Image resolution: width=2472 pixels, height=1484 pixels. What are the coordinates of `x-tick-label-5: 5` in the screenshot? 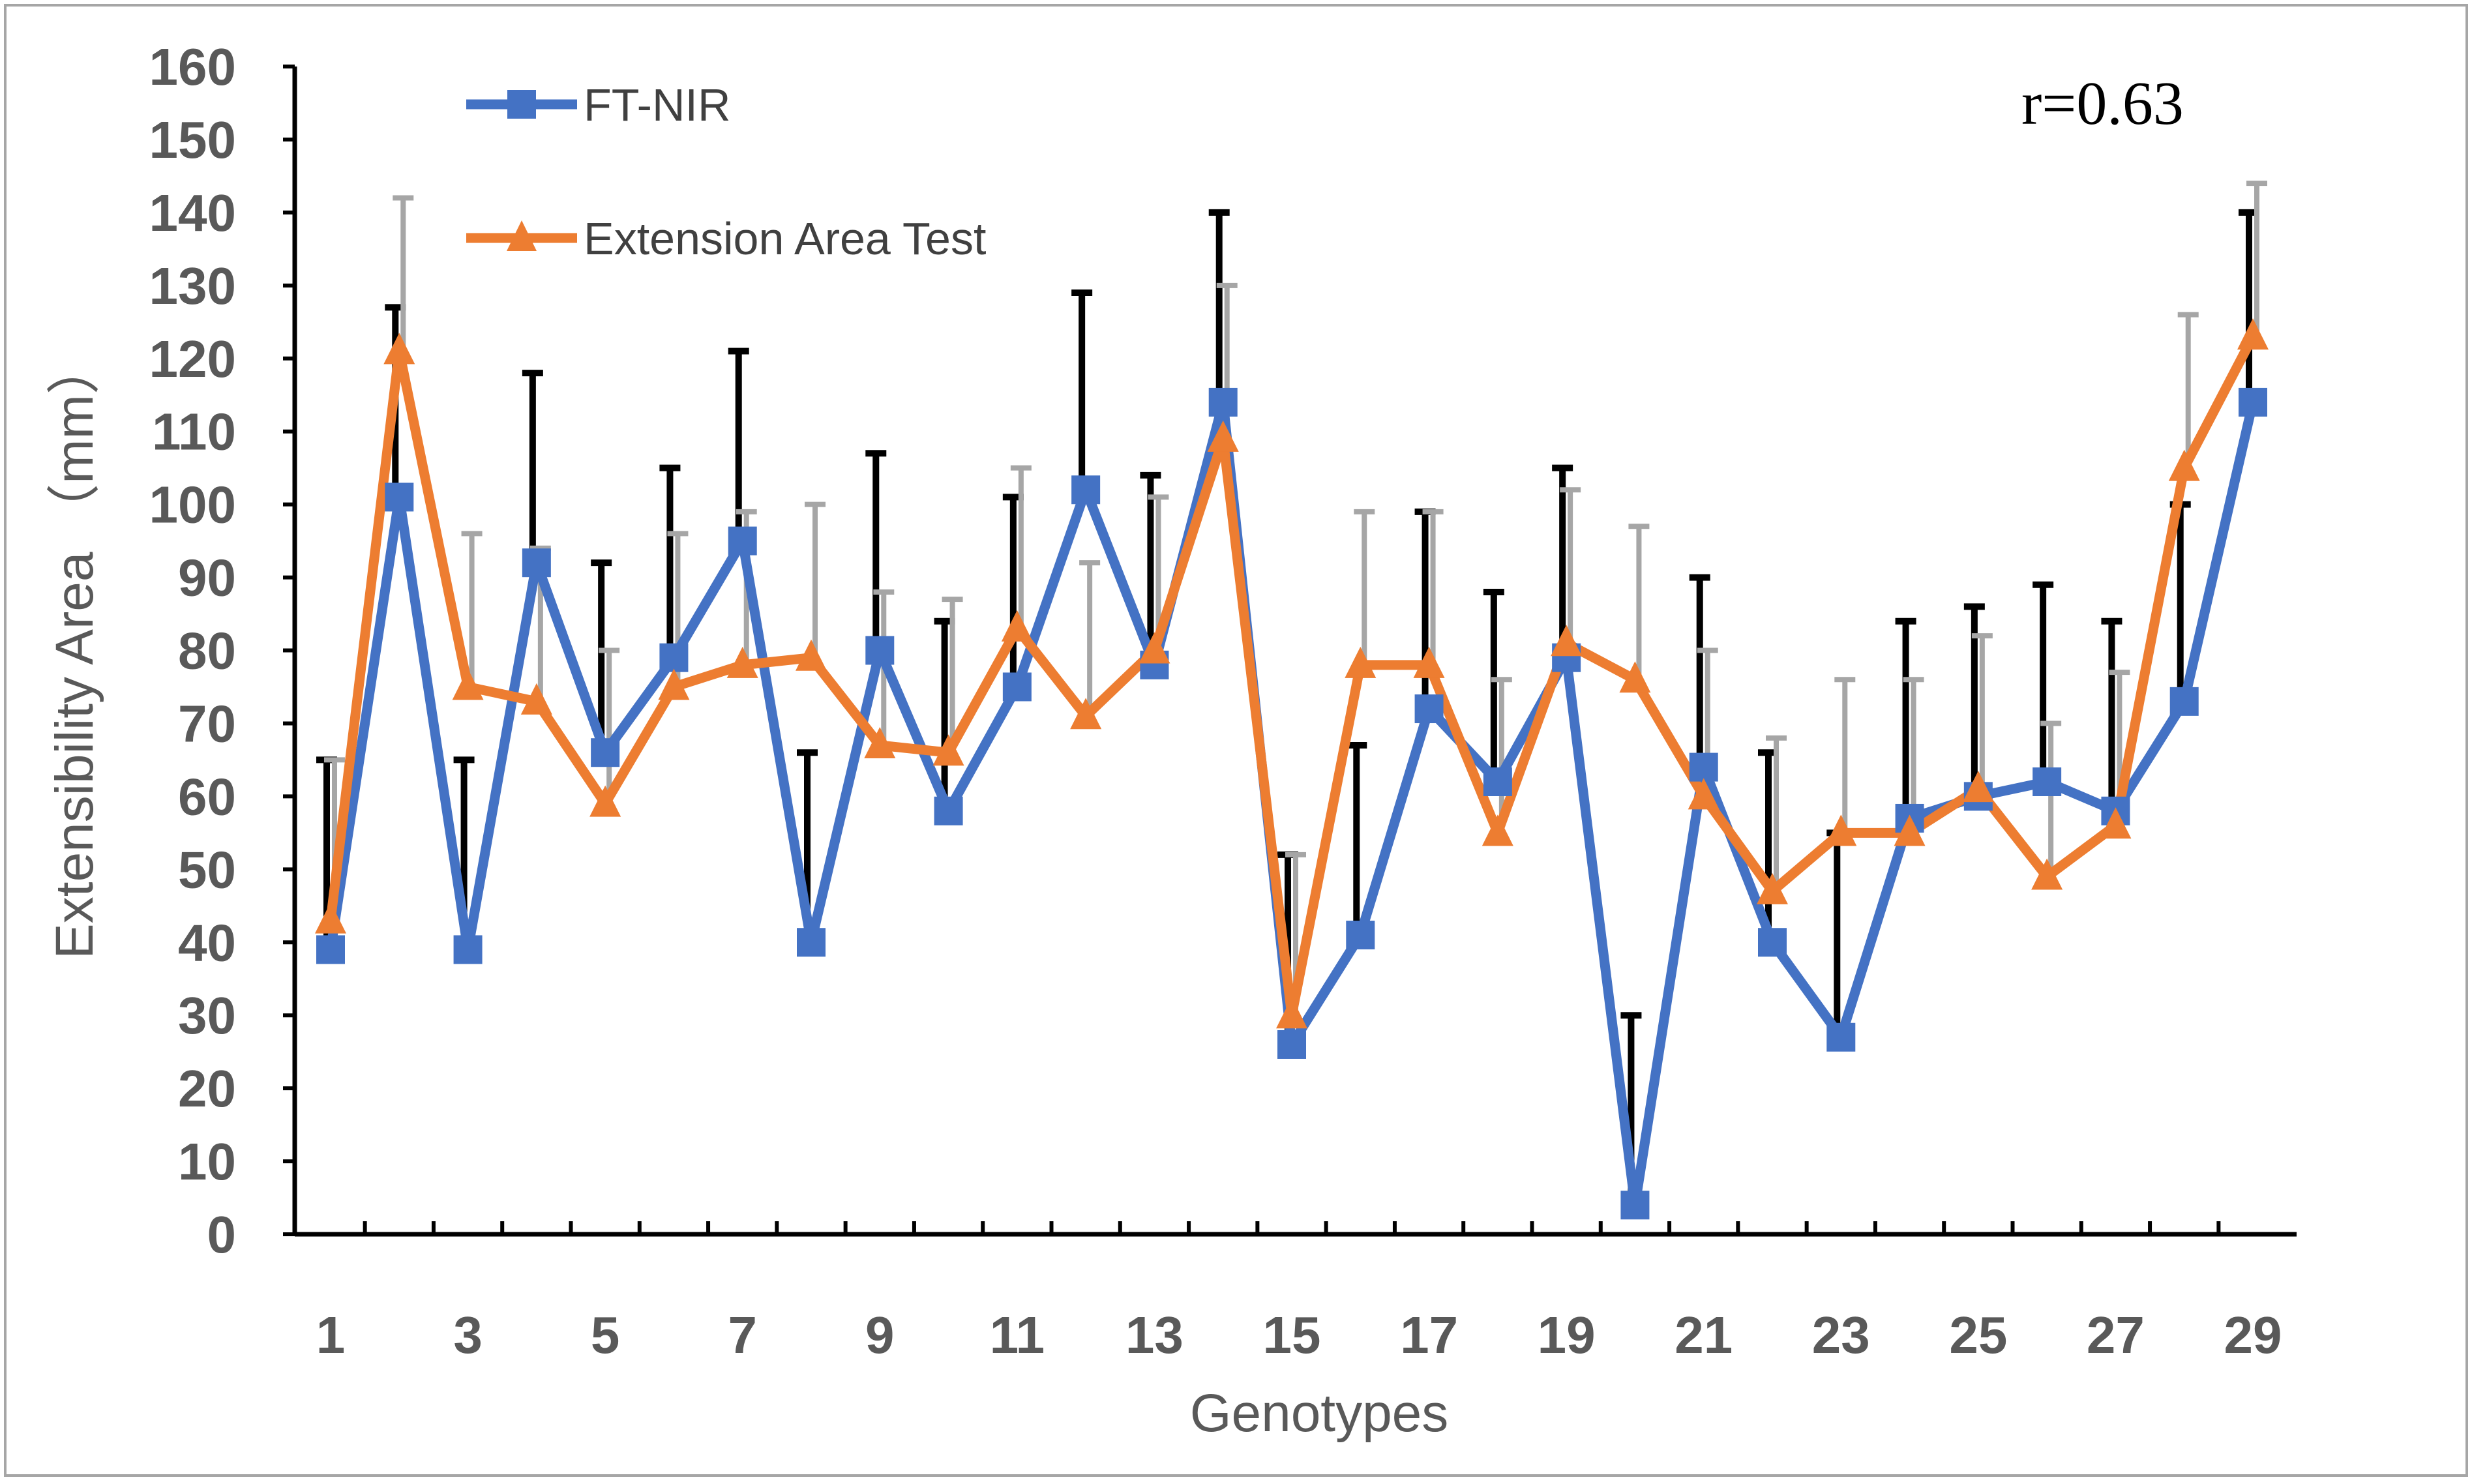 It's located at (605, 1335).